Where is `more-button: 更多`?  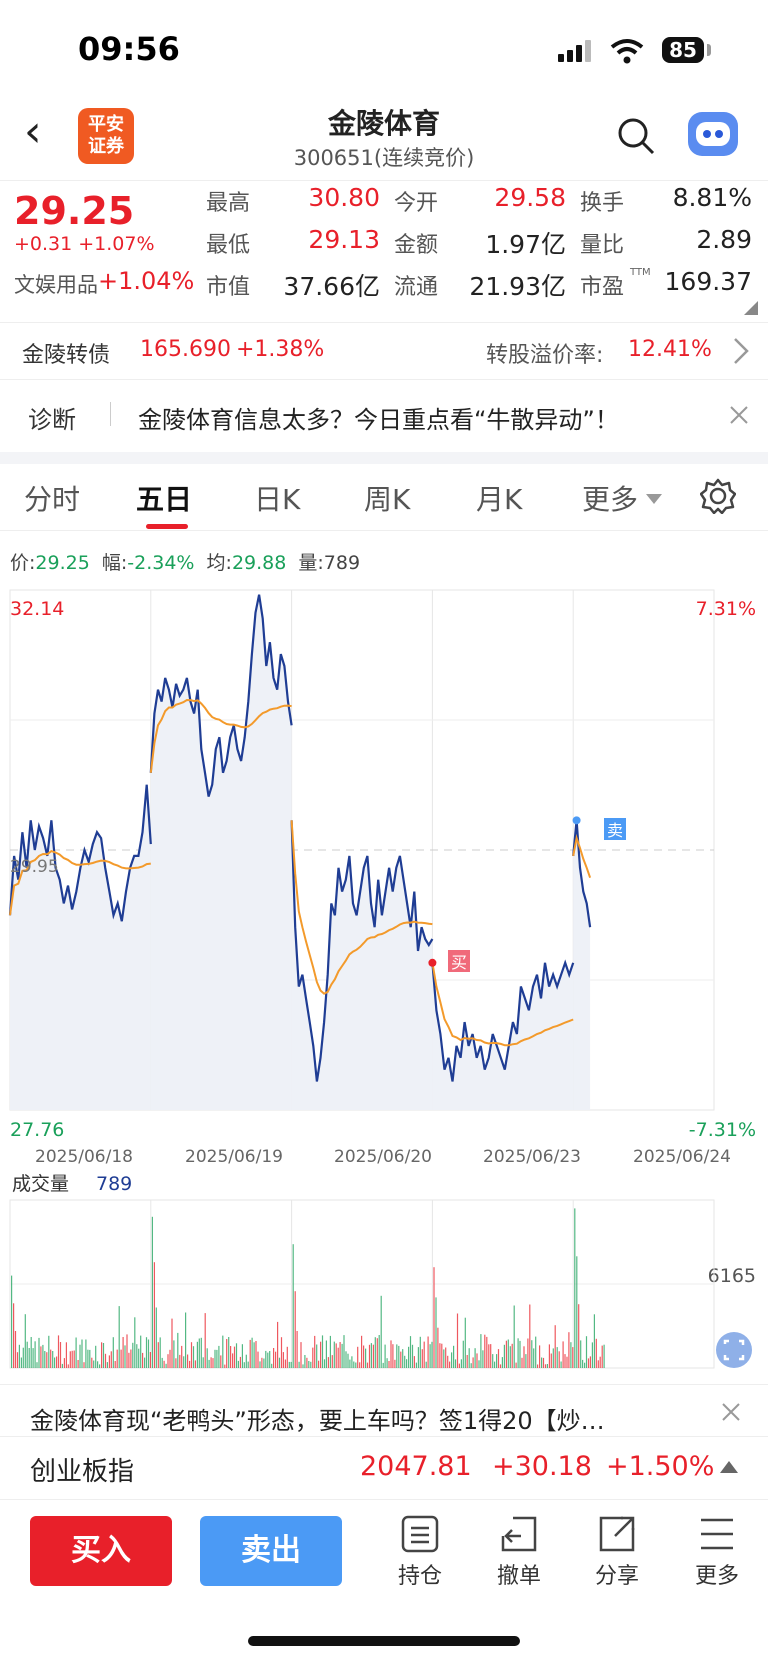 more-button: 更多 is located at coordinates (717, 1552).